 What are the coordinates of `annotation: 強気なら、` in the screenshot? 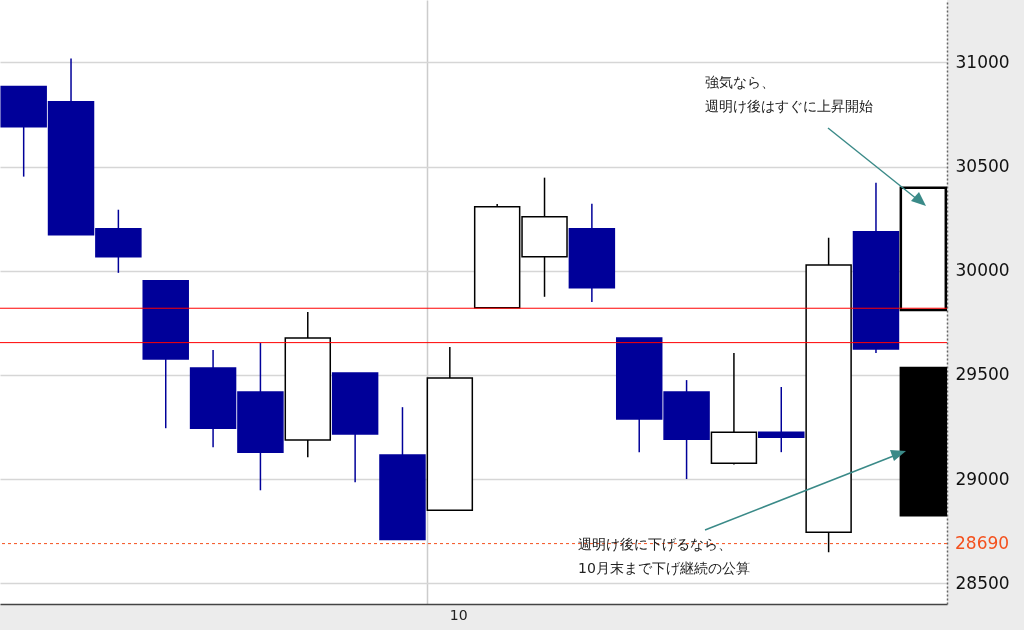 It's located at (740, 82).